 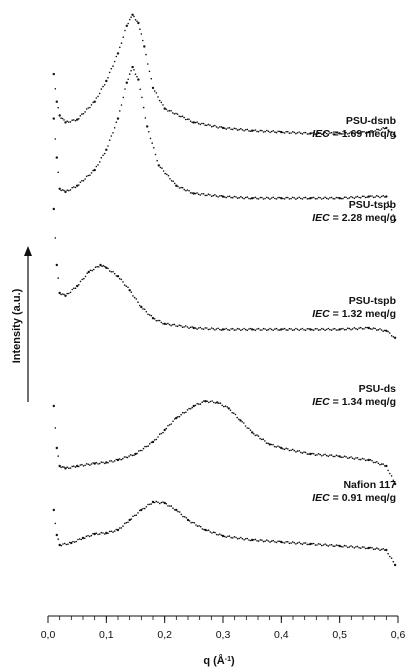 I want to click on x-tick-label: 0,1, so click(x=106, y=635).